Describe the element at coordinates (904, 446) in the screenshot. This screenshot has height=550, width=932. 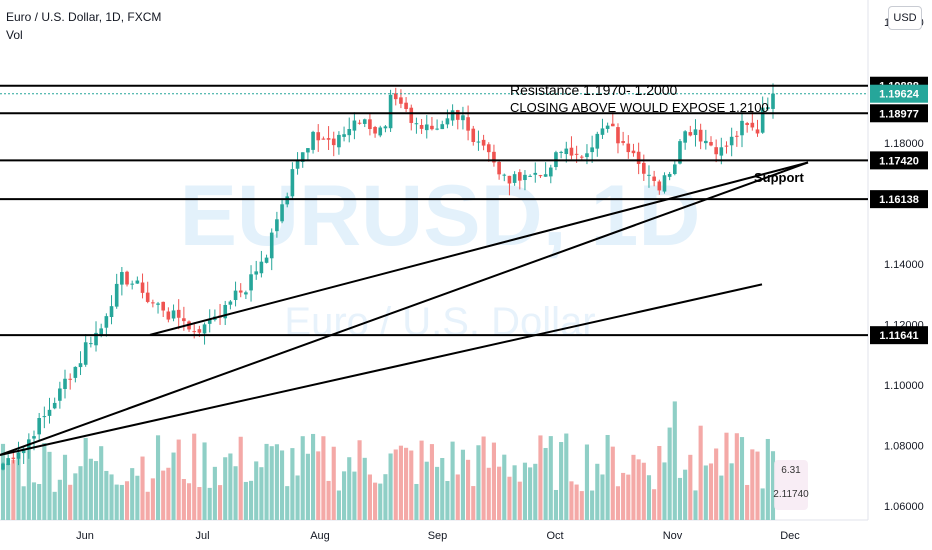
I see `y-tick-label: 1.08000` at that location.